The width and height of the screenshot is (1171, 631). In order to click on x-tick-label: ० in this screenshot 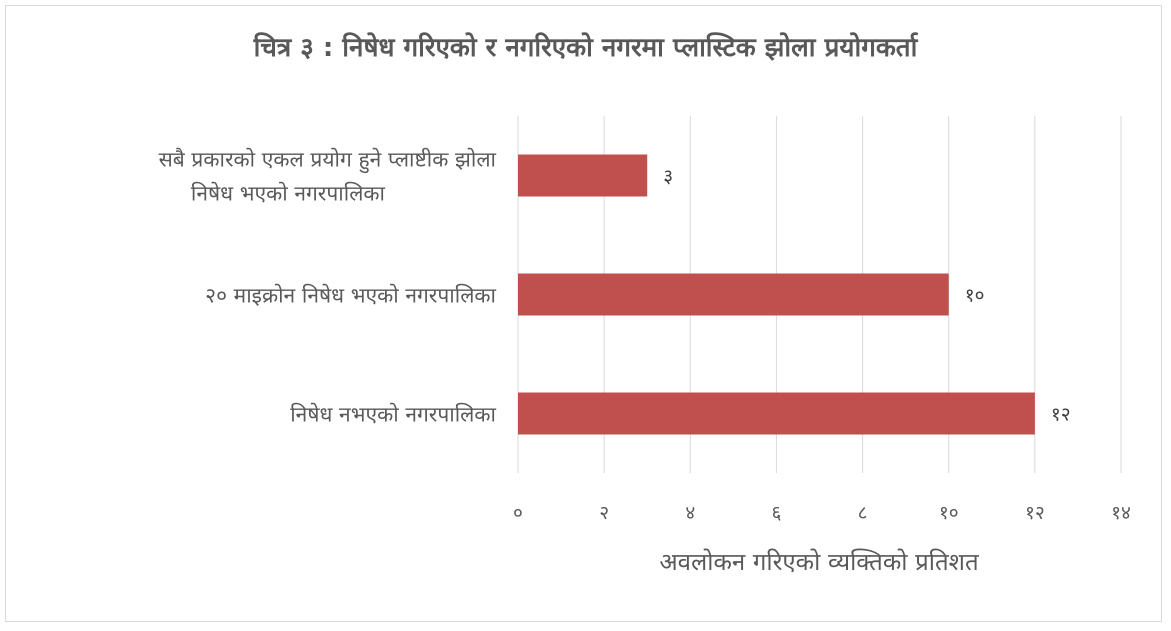, I will do `click(518, 513)`.